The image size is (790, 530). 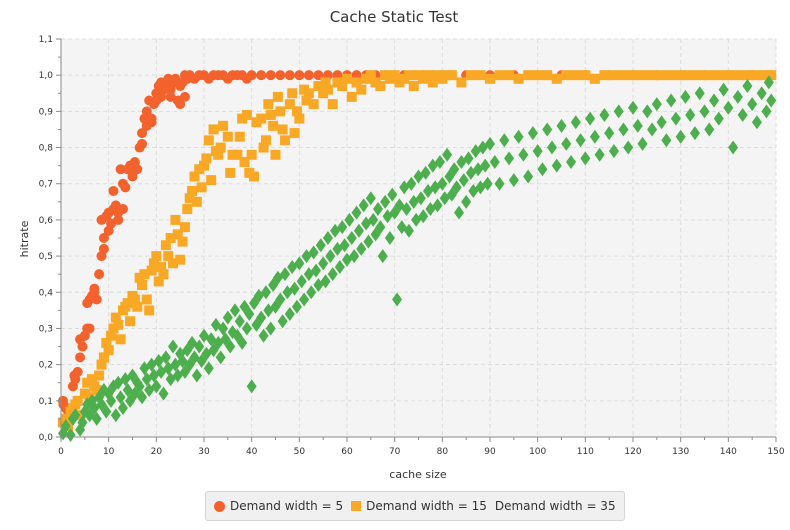 I want to click on x-tick-label: 130, so click(x=680, y=452).